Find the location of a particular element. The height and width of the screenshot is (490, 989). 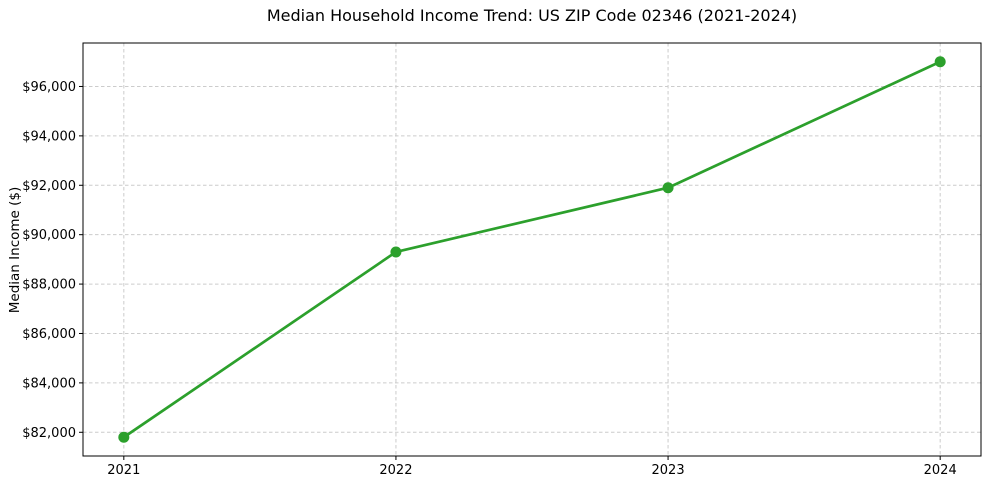

y-tick-label: $84,000 is located at coordinates (49, 383).